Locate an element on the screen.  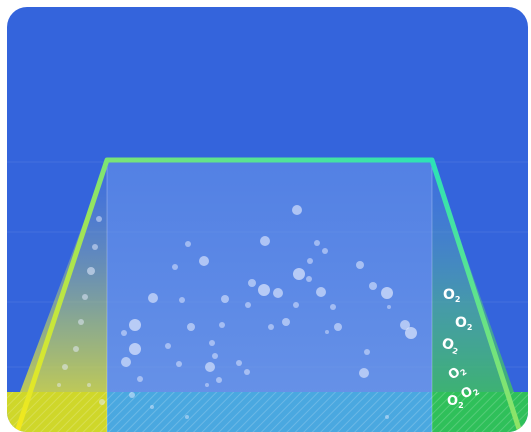
fluid-level-band is located at coordinates (267, 412).